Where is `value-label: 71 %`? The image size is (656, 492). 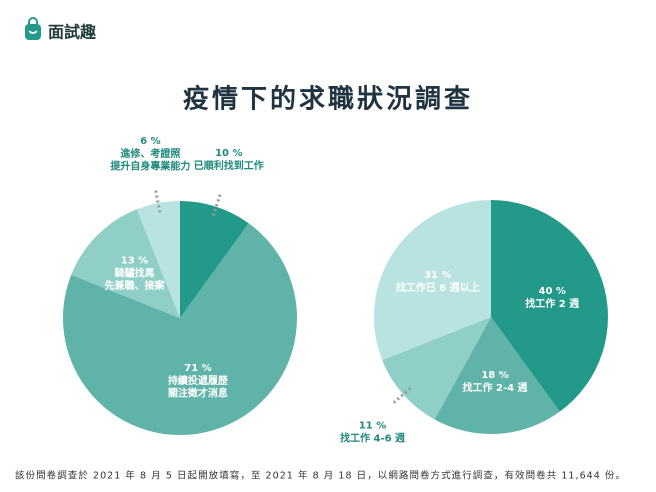
value-label: 71 % is located at coordinates (197, 368).